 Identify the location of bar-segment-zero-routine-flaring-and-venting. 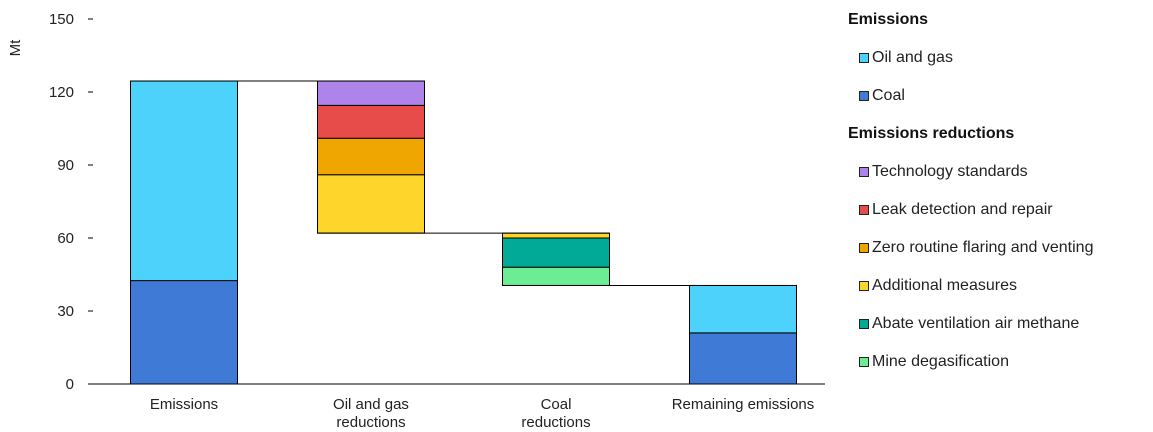
(371, 156).